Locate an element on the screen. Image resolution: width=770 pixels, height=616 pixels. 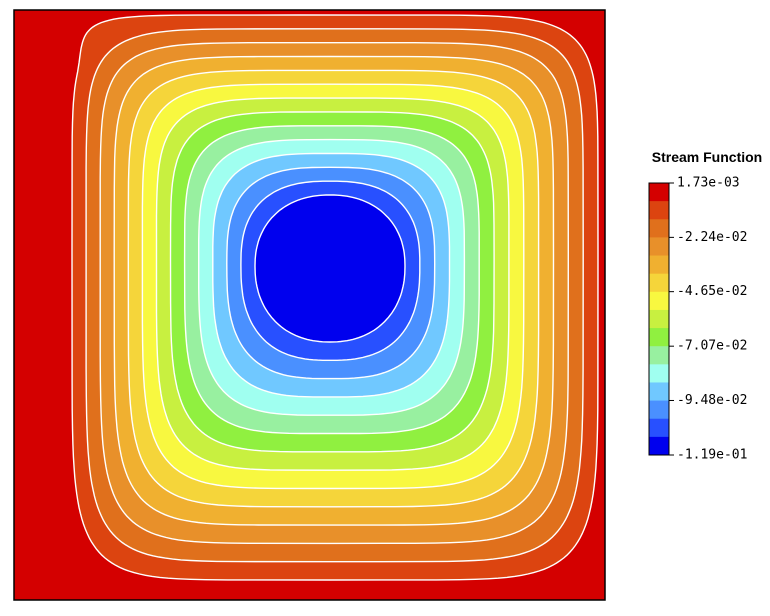
colorbar-title: Stream Function is located at coordinates (707, 157).